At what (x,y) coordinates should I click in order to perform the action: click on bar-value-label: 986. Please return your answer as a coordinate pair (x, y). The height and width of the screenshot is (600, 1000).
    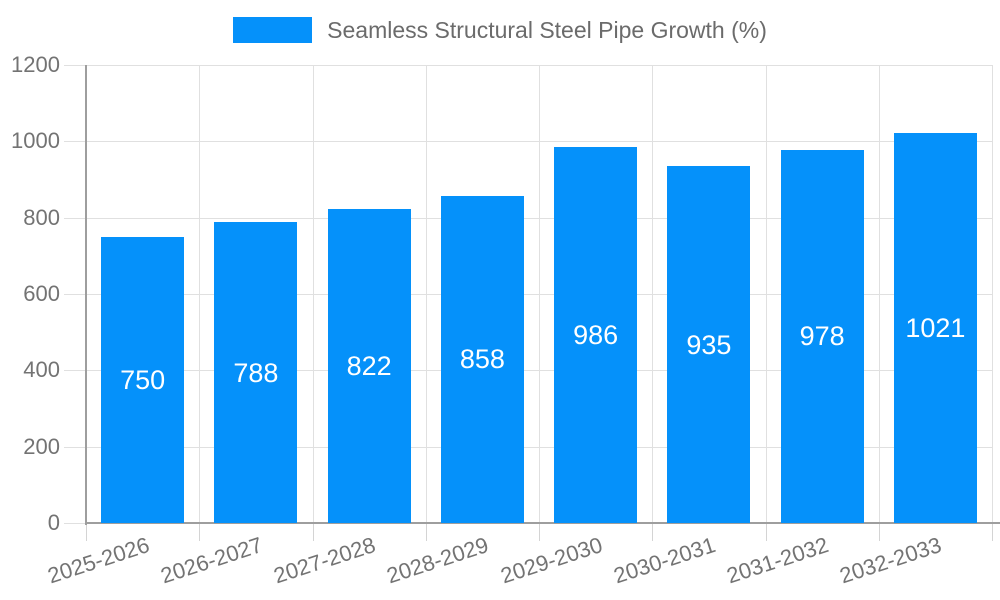
    Looking at the image, I should click on (596, 334).